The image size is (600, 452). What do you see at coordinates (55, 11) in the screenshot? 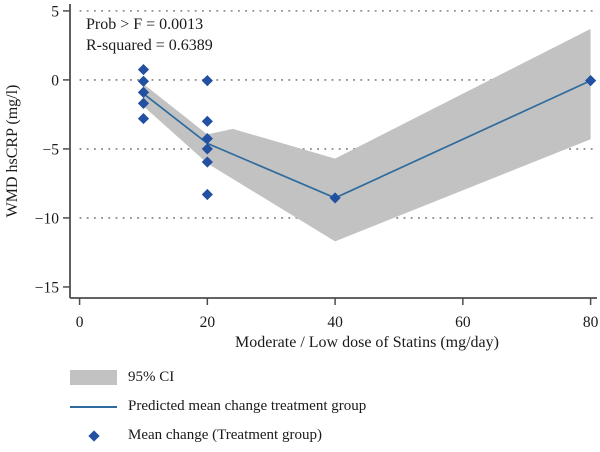
I see `y-tick-label: 5` at bounding box center [55, 11].